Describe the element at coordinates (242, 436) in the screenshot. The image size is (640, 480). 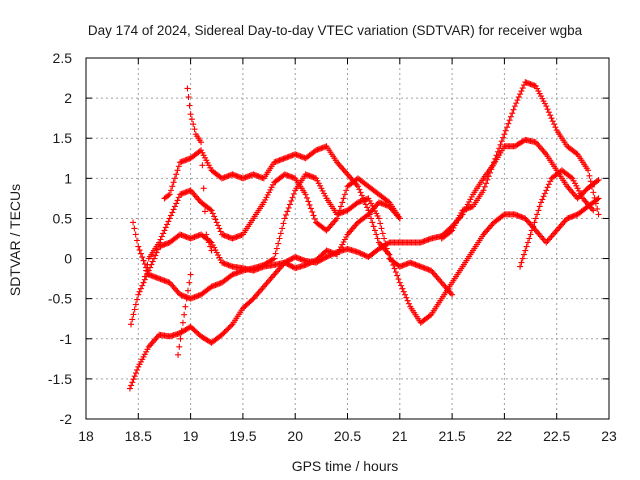
I see `x-tick-label: 19.5` at that location.